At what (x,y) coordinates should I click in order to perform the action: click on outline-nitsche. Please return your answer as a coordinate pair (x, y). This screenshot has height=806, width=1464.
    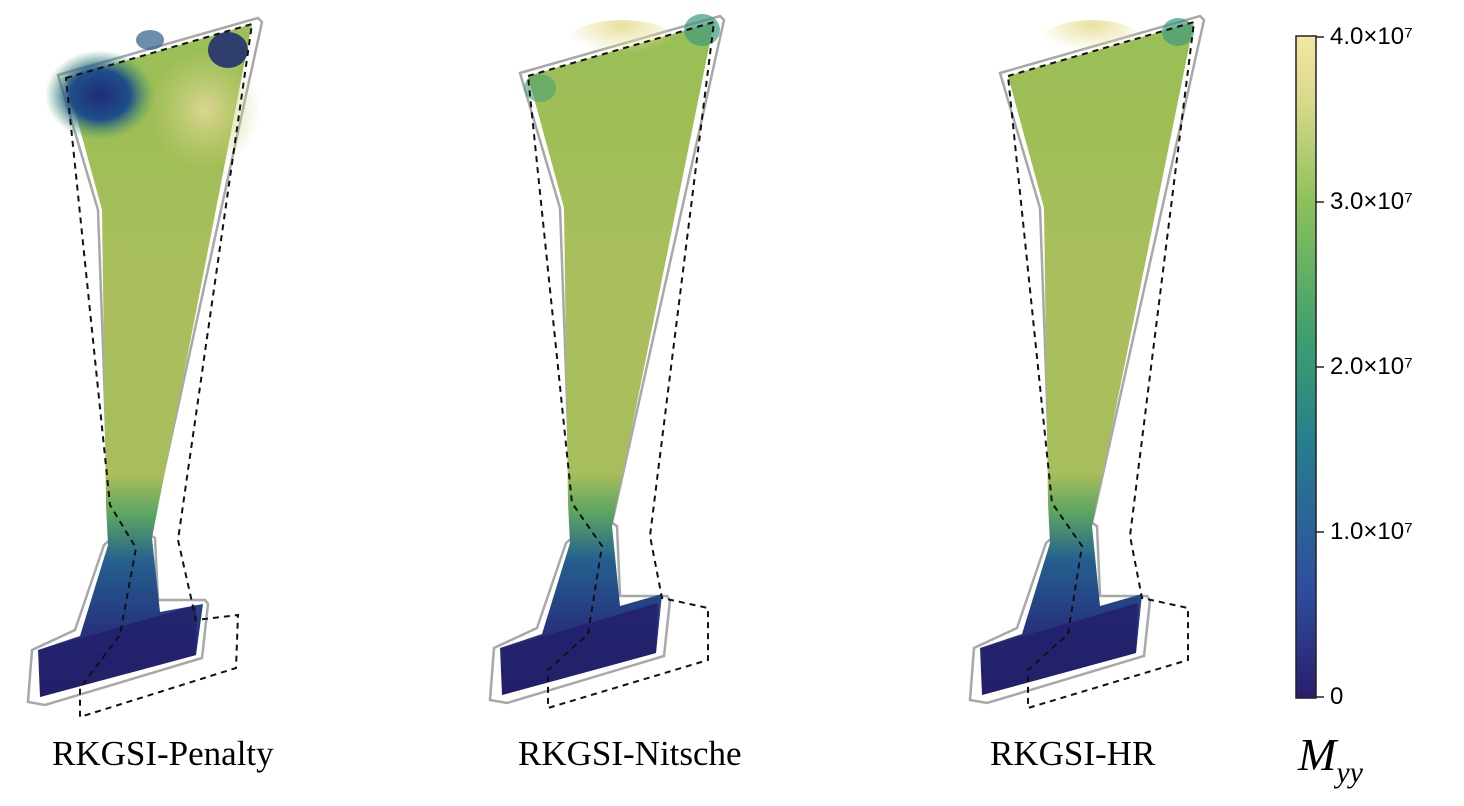
    Looking at the image, I should click on (607, 359).